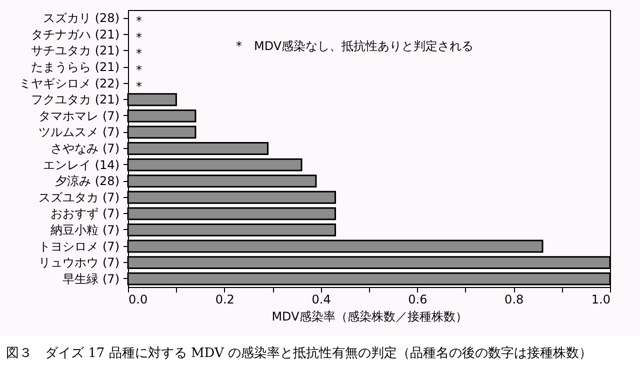 The width and height of the screenshot is (640, 370). I want to click on x-tick-label: 0.6, so click(418, 299).